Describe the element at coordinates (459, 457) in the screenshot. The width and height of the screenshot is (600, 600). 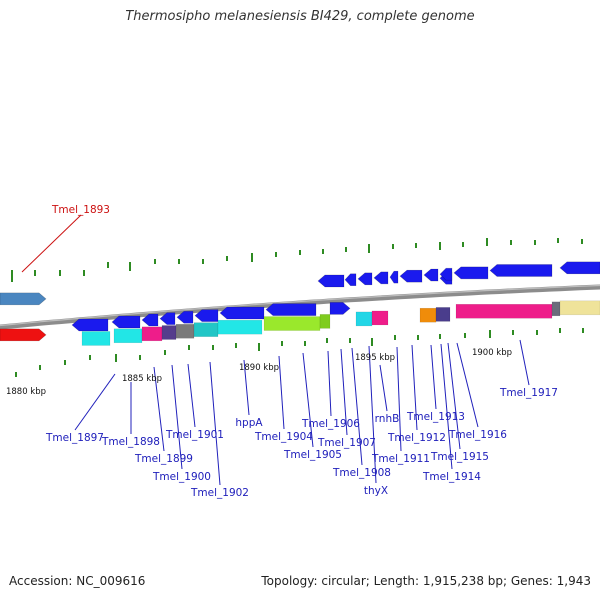
I see `gene-label-tmel-1915: Tmel_1915` at that location.